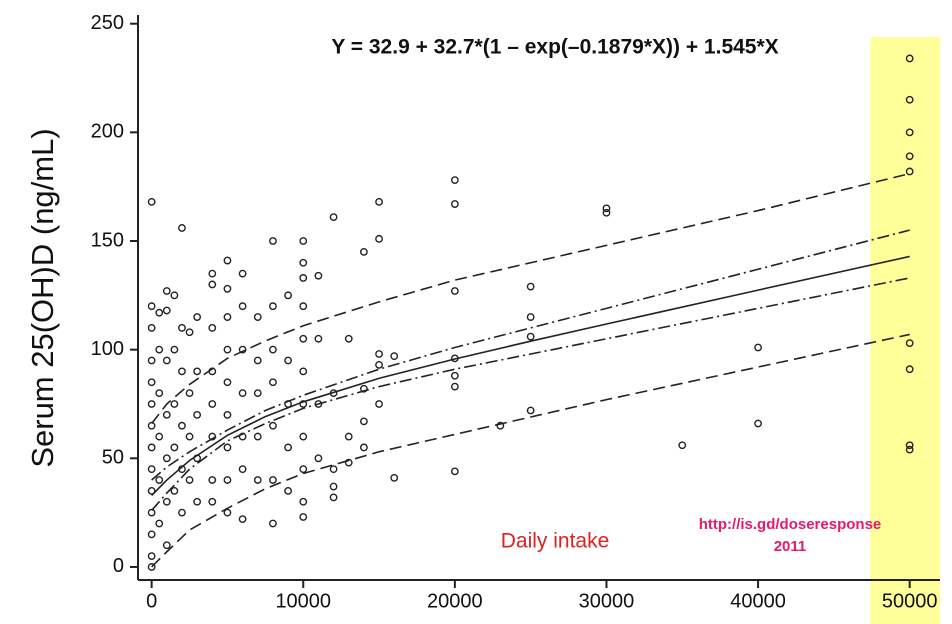 The height and width of the screenshot is (624, 952). What do you see at coordinates (118, 566) in the screenshot?
I see `y-tick-label: 0` at bounding box center [118, 566].